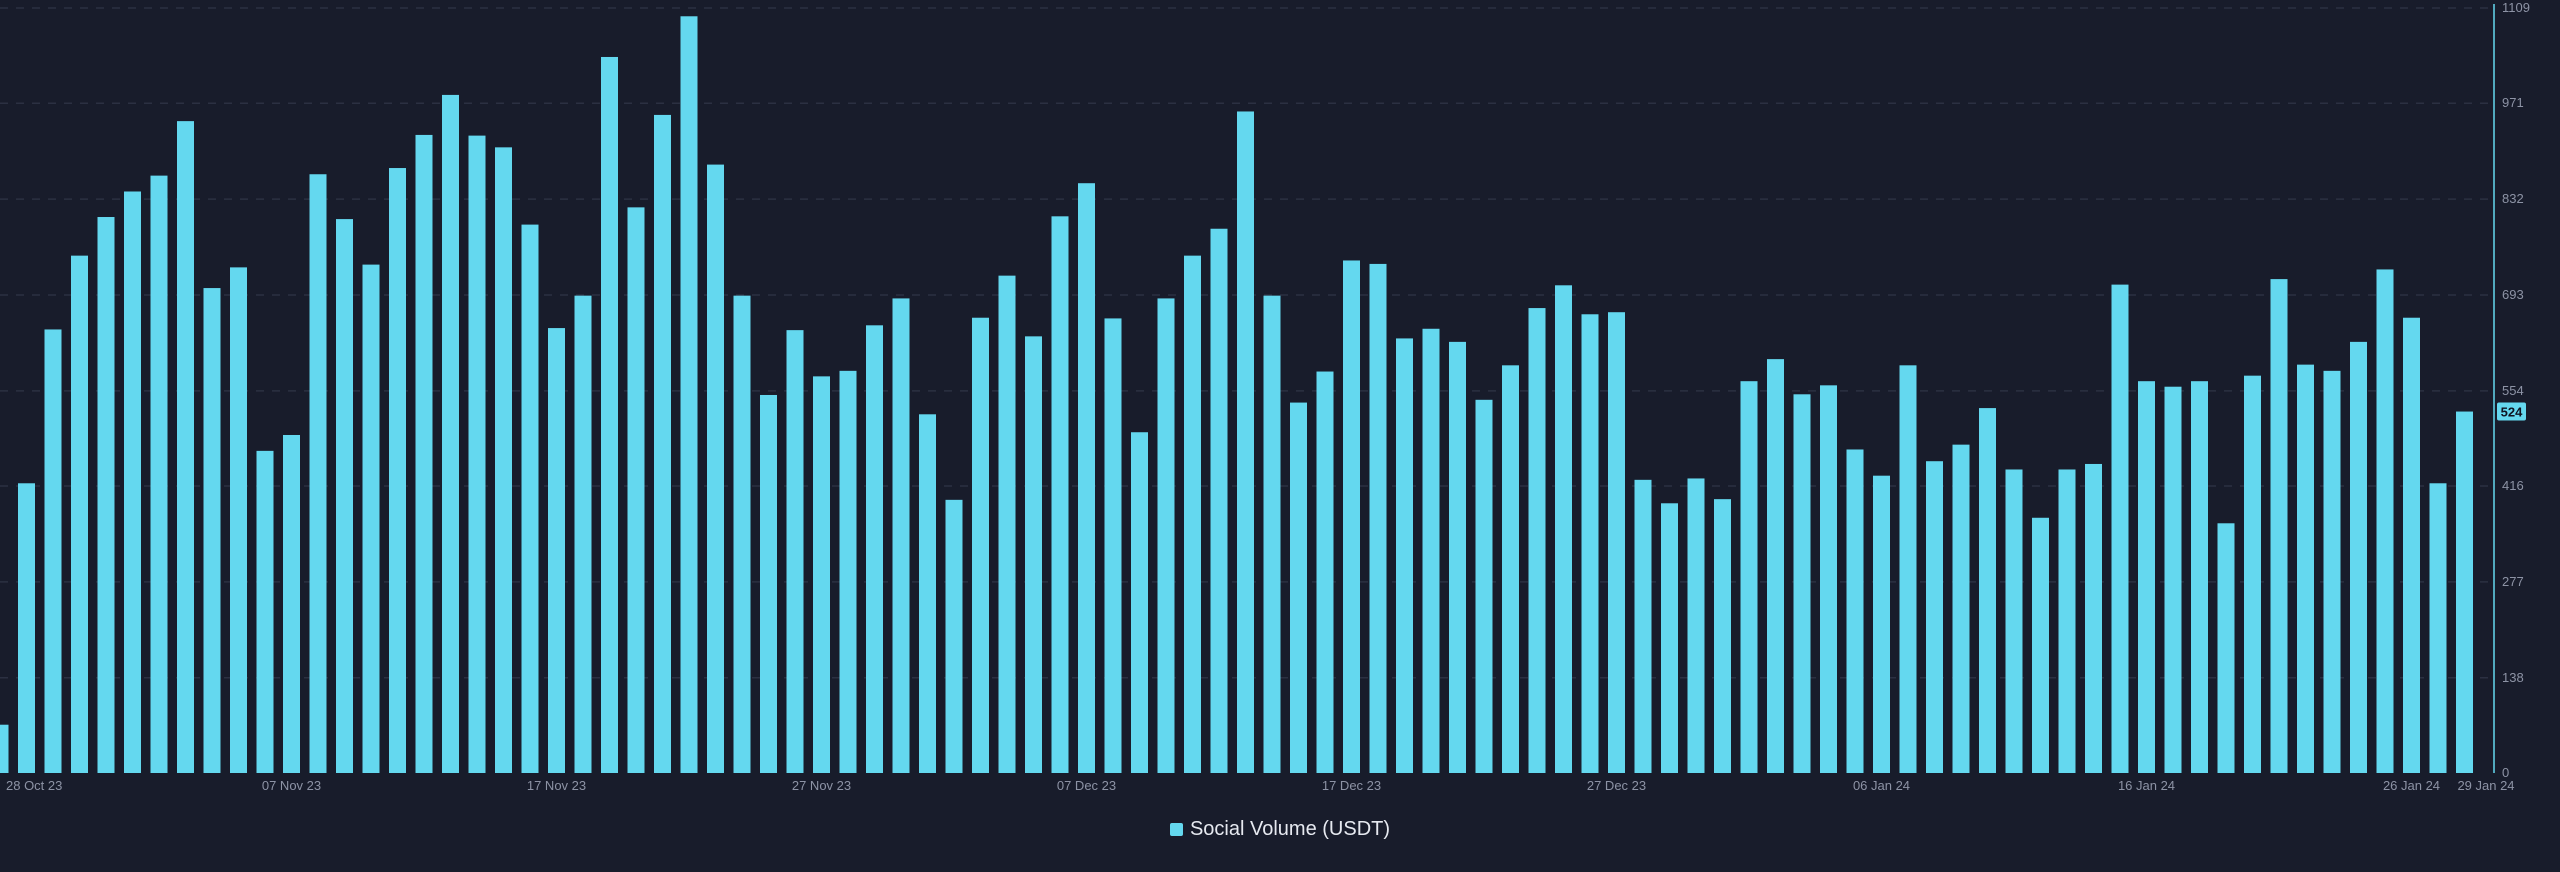 The width and height of the screenshot is (2560, 872). What do you see at coordinates (1351, 785) in the screenshot?
I see `x-tick-label: 17 Dec 23` at bounding box center [1351, 785].